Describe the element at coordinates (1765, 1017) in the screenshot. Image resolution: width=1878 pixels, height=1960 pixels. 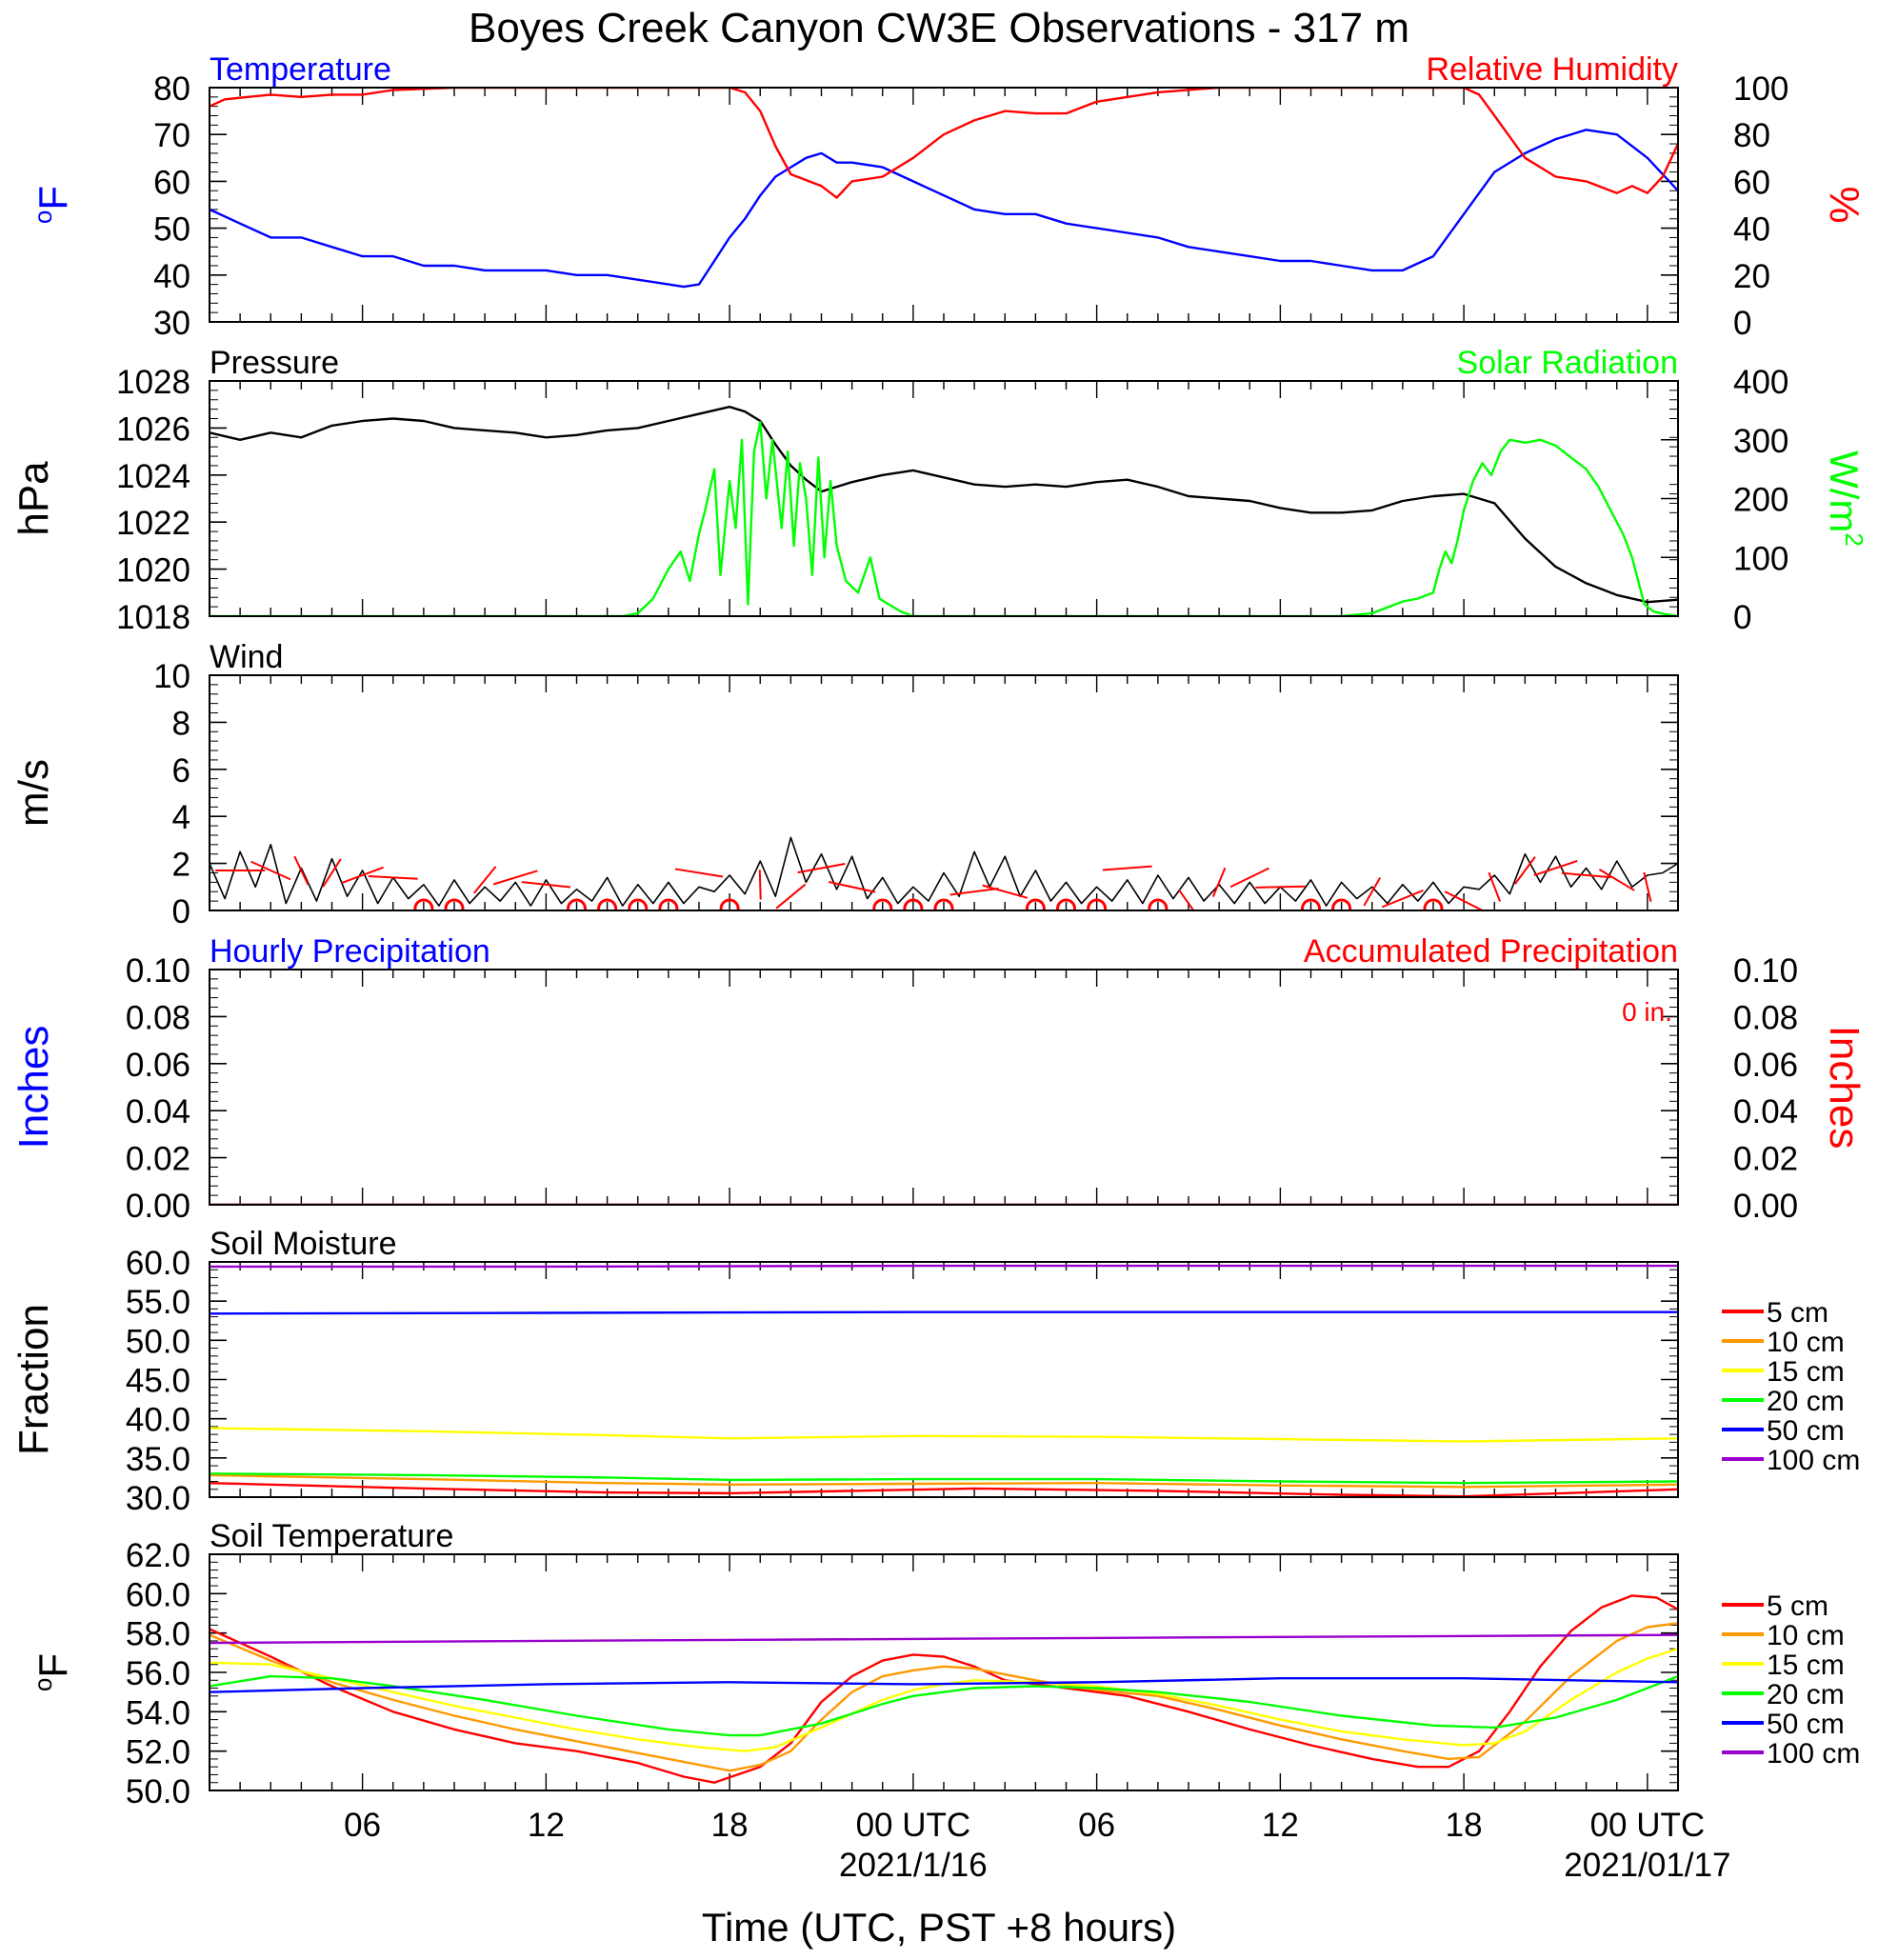
I see `y-tick-label-right: 0.08` at that location.